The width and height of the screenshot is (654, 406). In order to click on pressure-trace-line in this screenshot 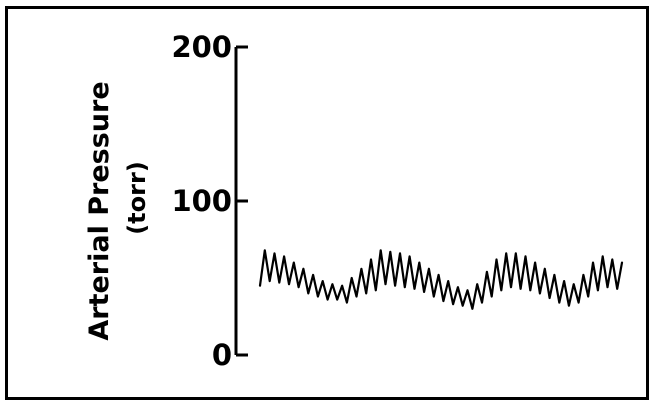, I will do `click(441, 279)`.